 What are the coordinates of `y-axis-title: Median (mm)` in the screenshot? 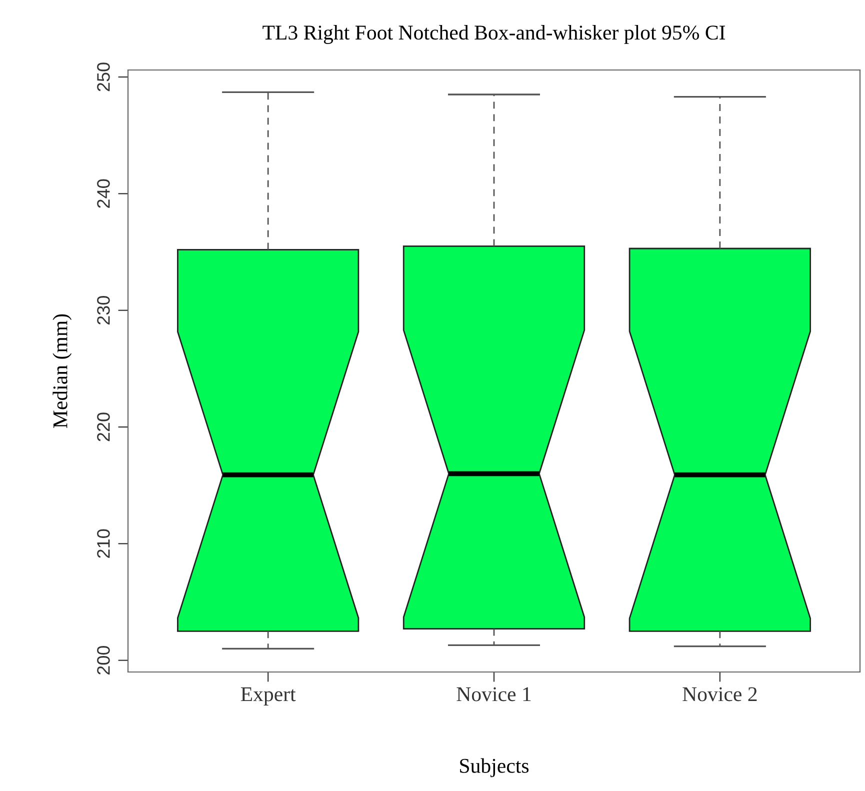 It's located at (62, 371).